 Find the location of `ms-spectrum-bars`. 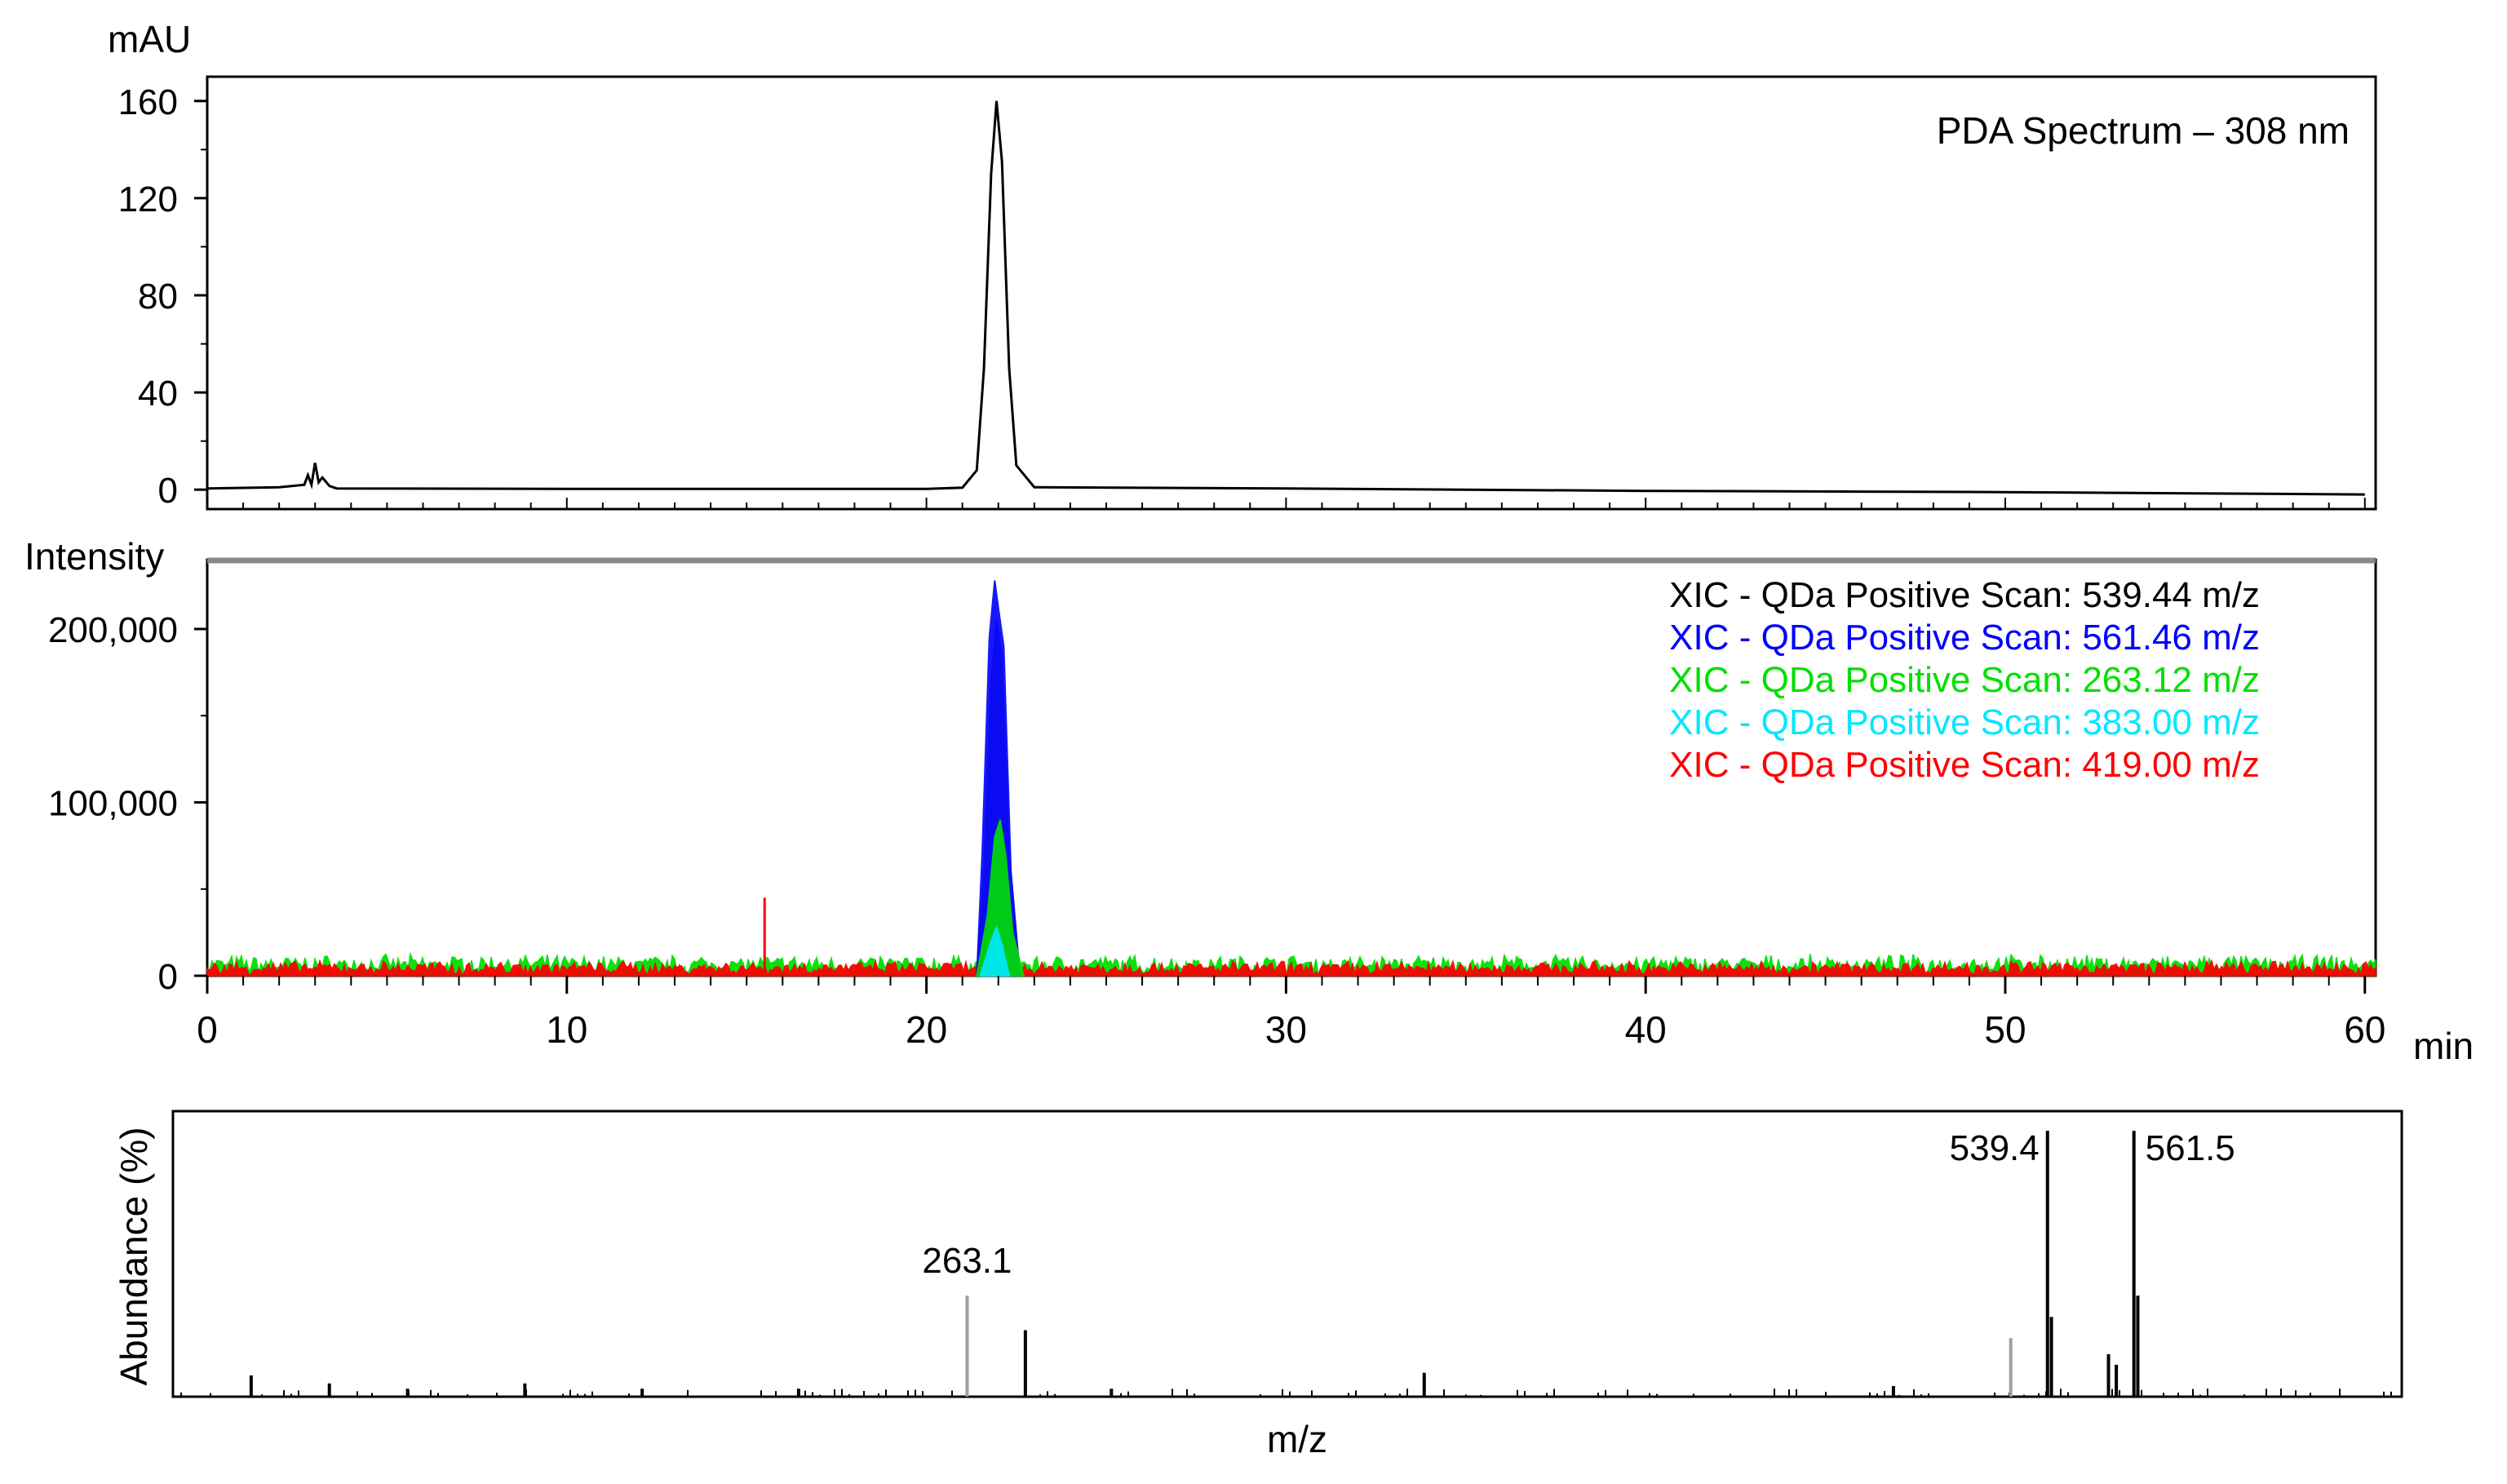

ms-spectrum-bars is located at coordinates (1194, 1264).